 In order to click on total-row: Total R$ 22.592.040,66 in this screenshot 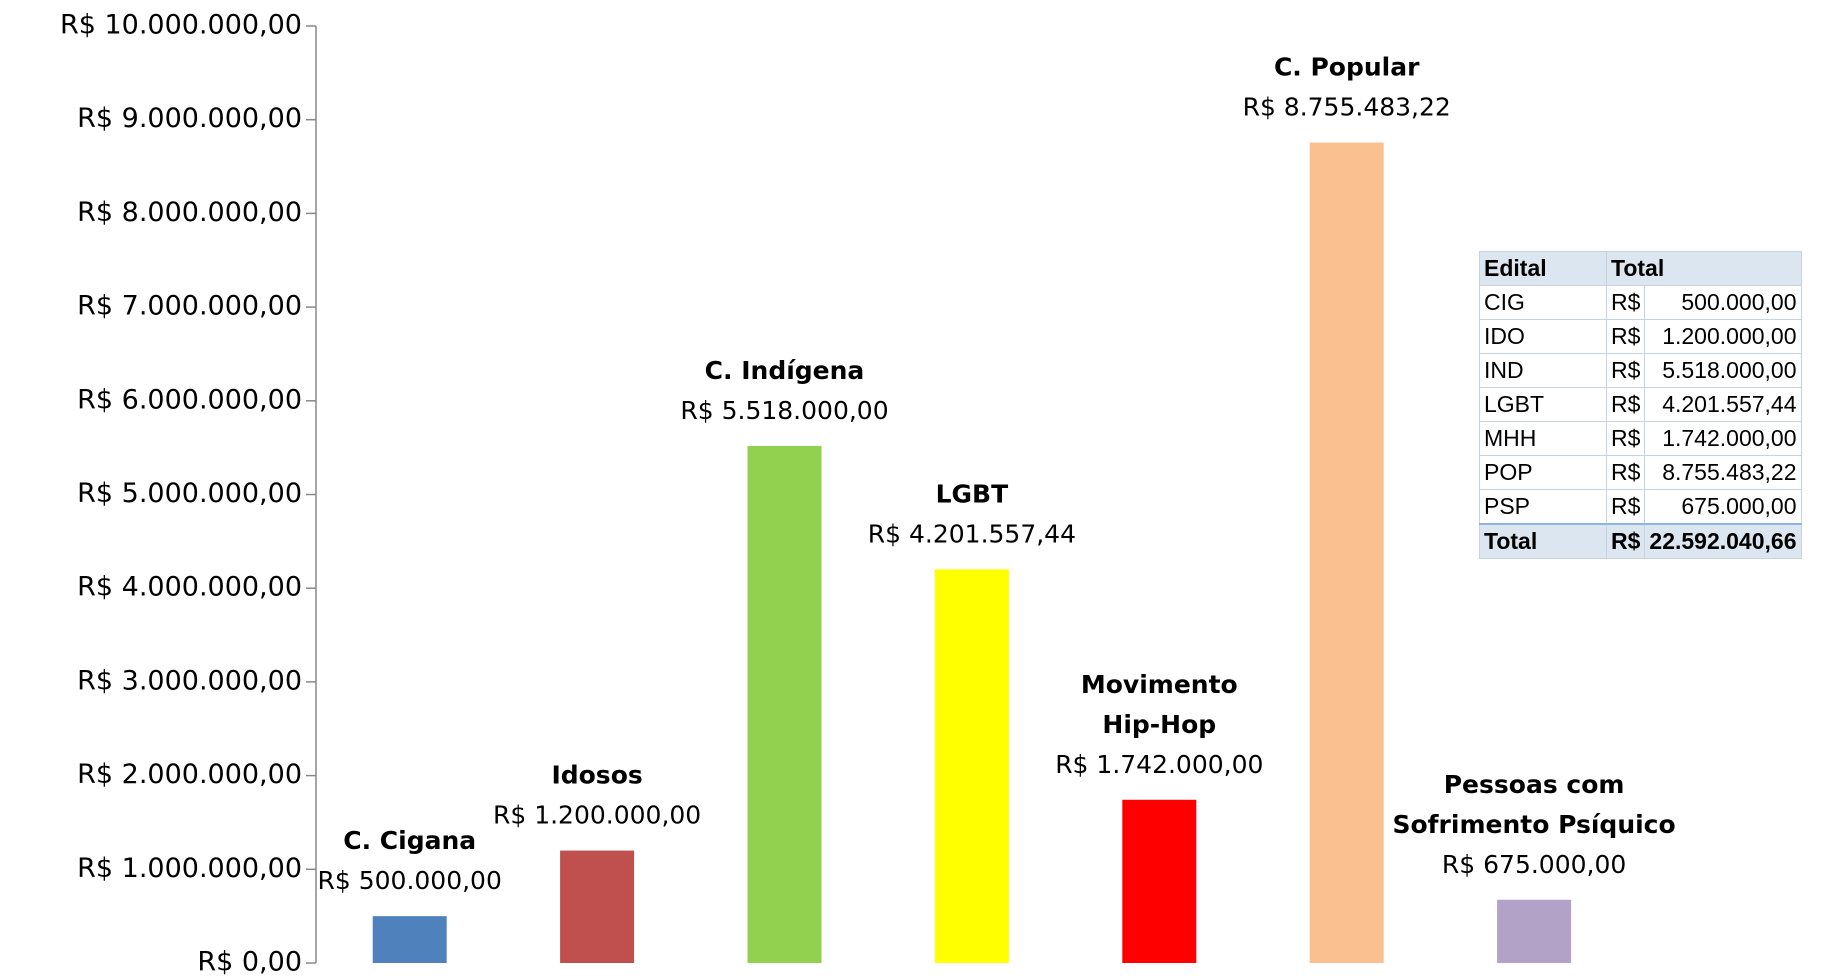, I will do `click(1640, 541)`.